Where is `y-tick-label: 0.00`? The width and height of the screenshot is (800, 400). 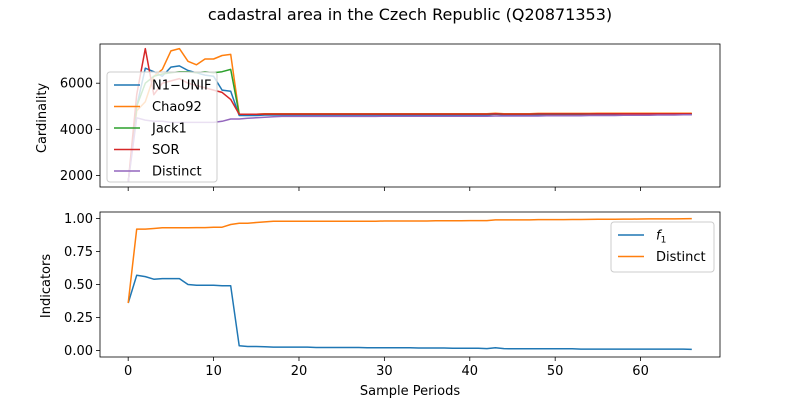
y-tick-label: 0.00 is located at coordinates (78, 351).